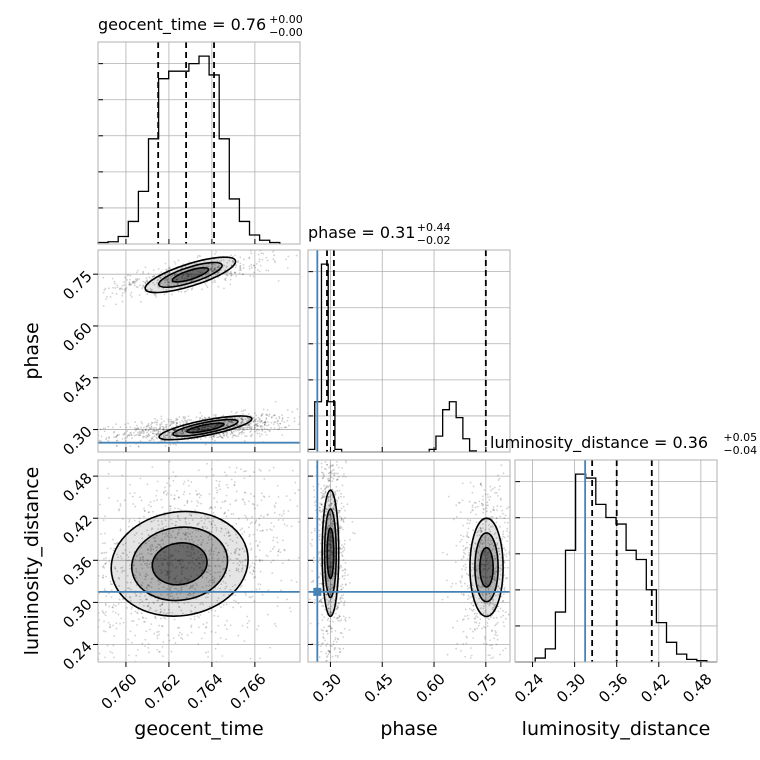 Image resolution: width=760 pixels, height=760 pixels. I want to click on x-tick-label: 0.762, so click(162, 691).